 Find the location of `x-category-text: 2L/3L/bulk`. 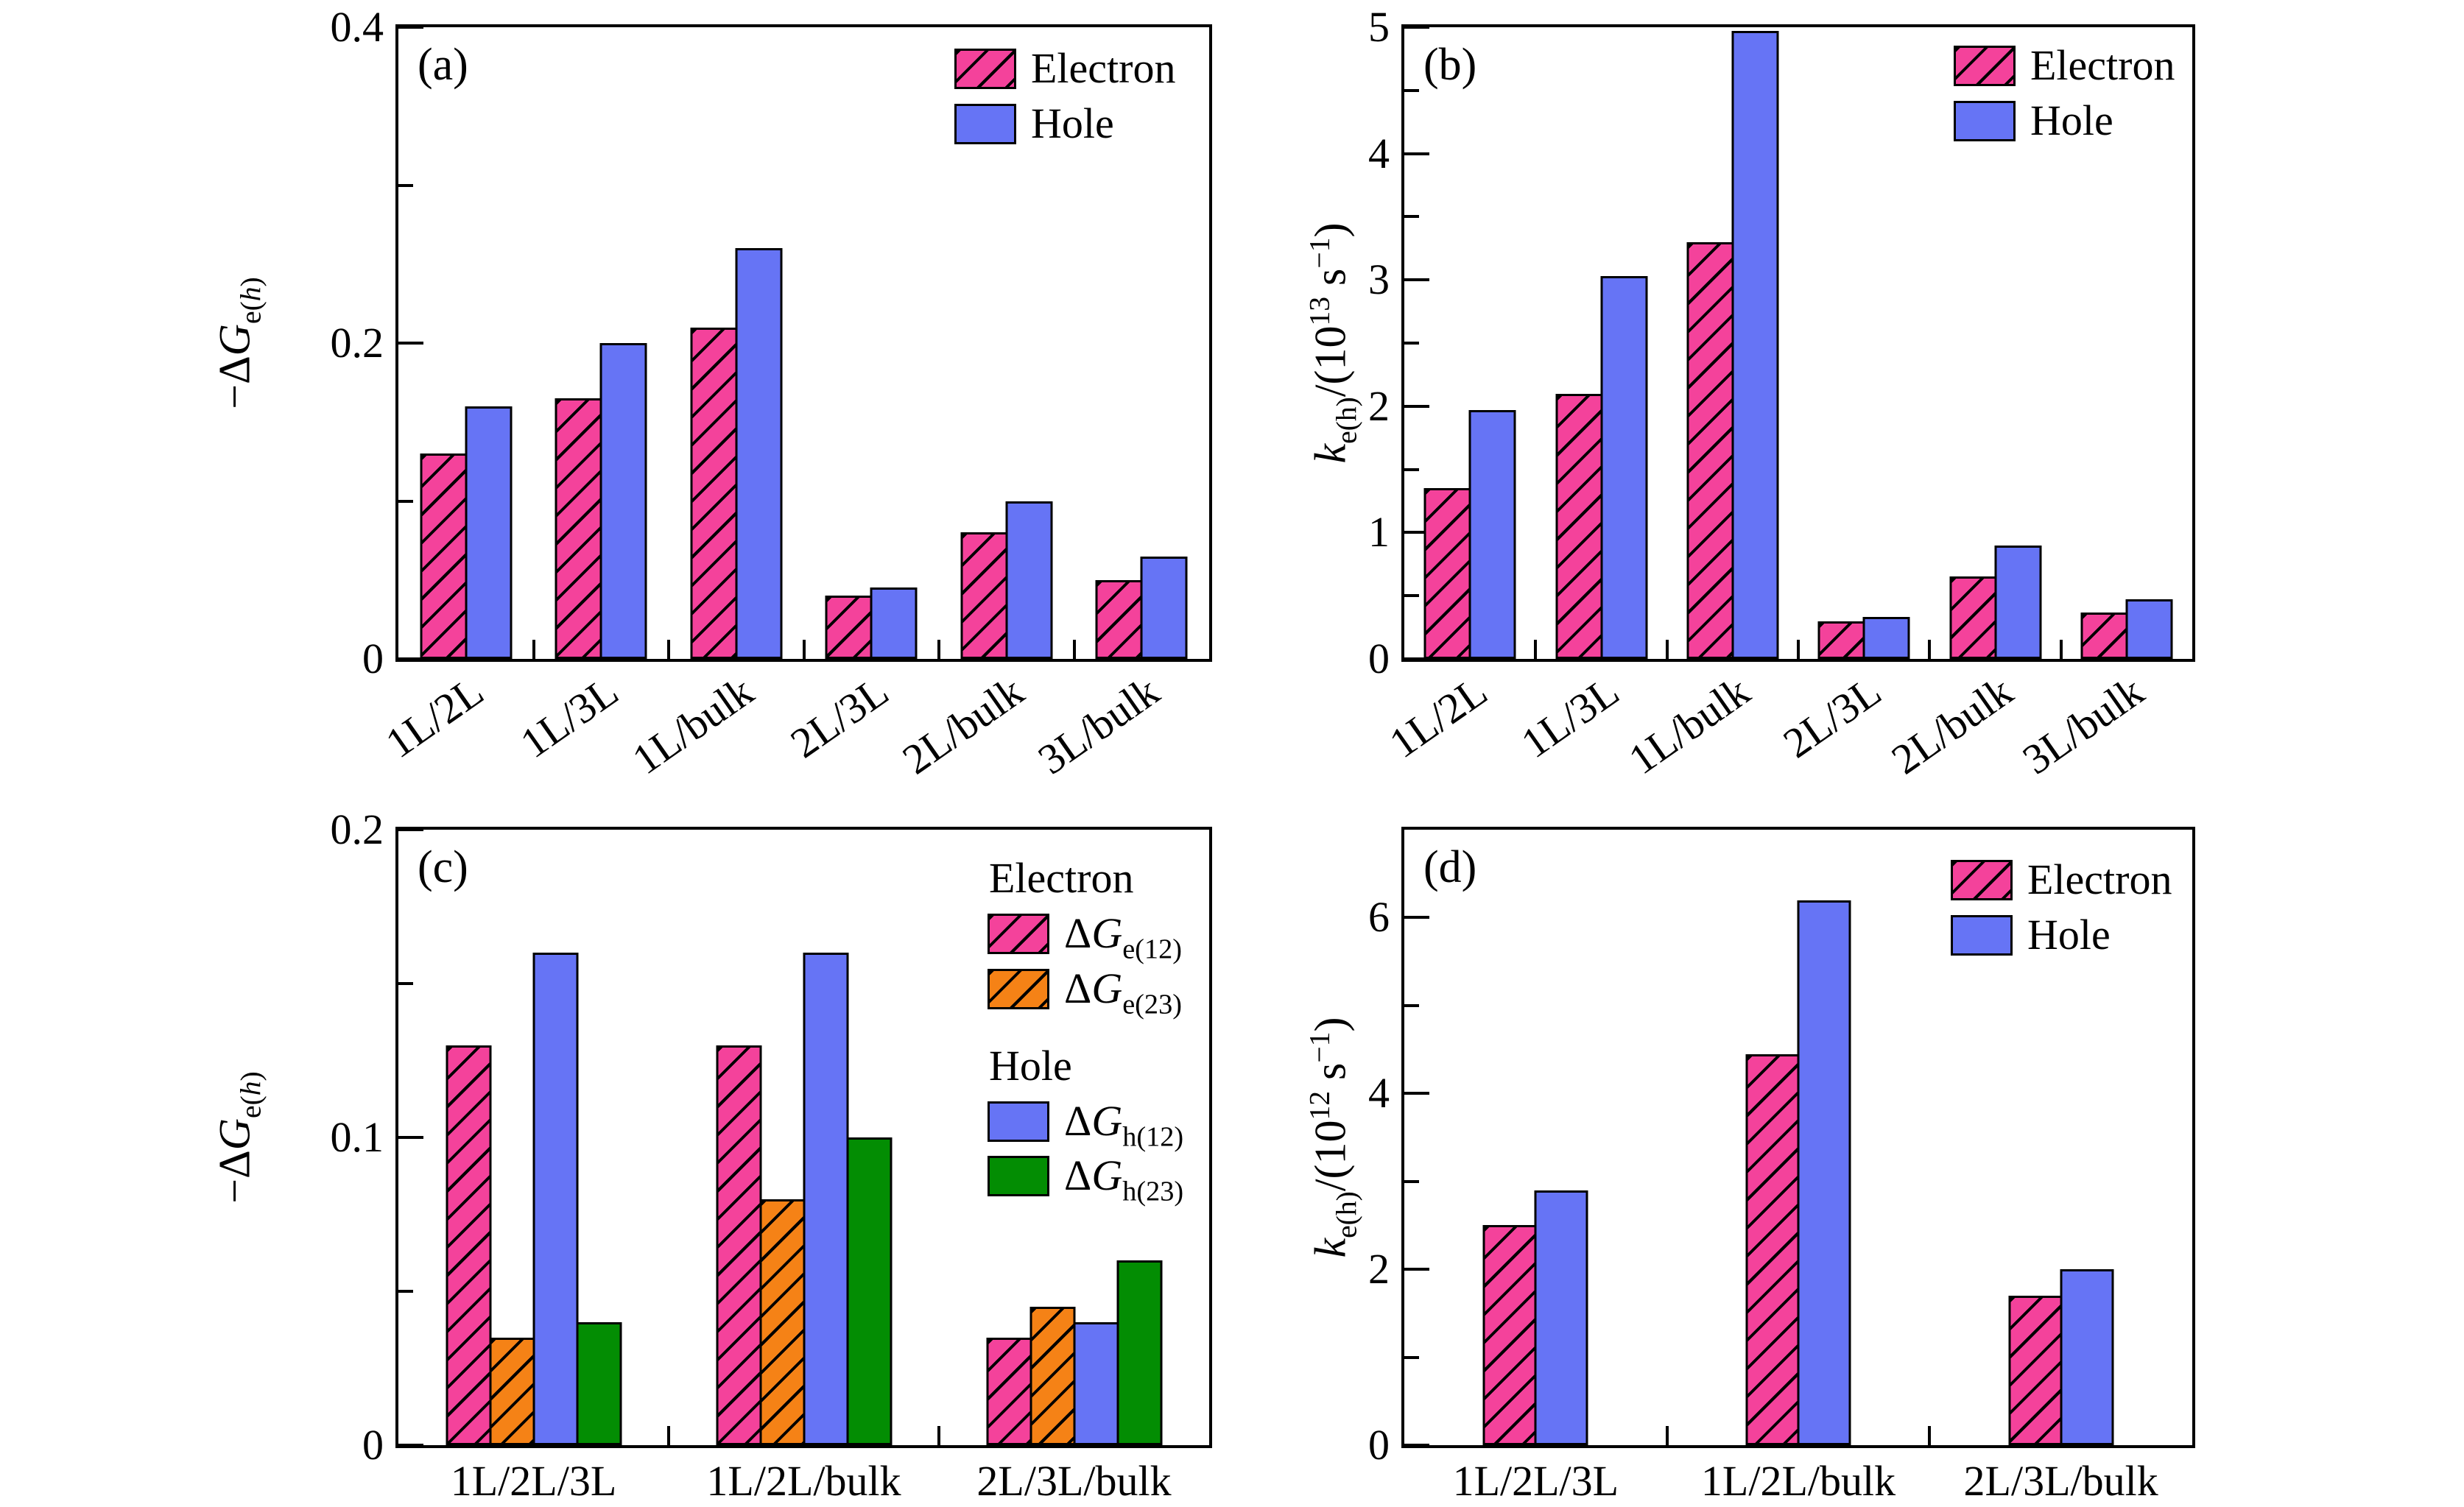

x-category-text: 2L/3L/bulk is located at coordinates (2060, 1481).